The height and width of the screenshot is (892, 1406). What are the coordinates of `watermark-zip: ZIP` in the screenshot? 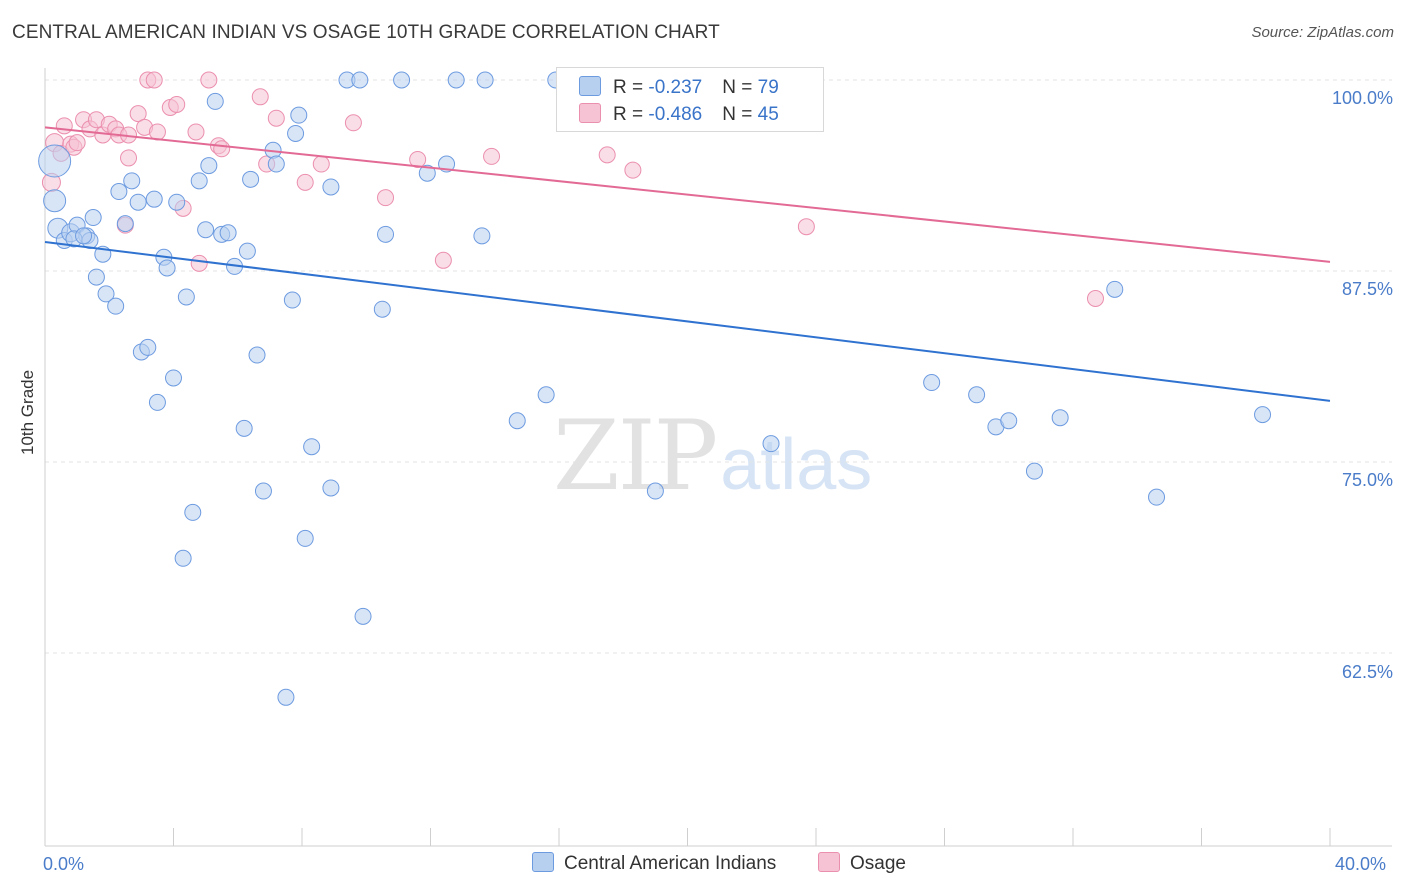 It's located at (635, 456).